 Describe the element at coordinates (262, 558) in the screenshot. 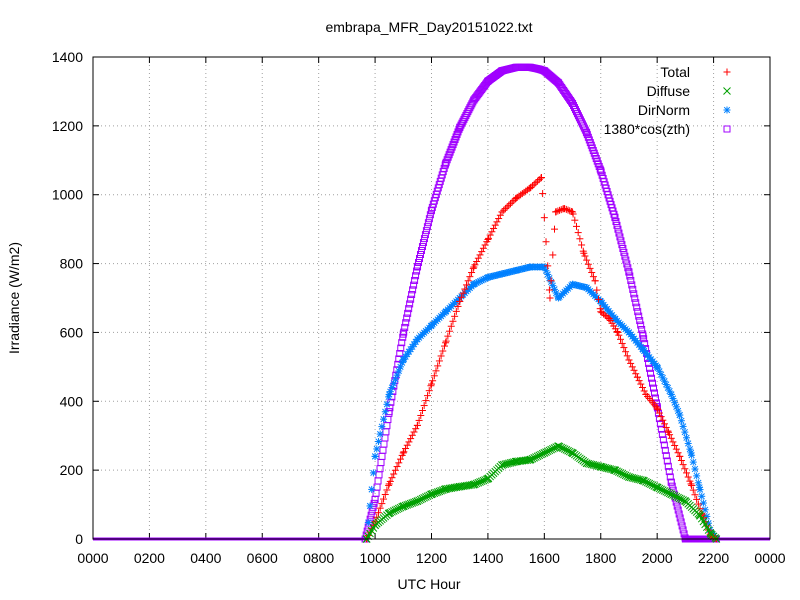

I see `x-tick-label: 0600` at that location.